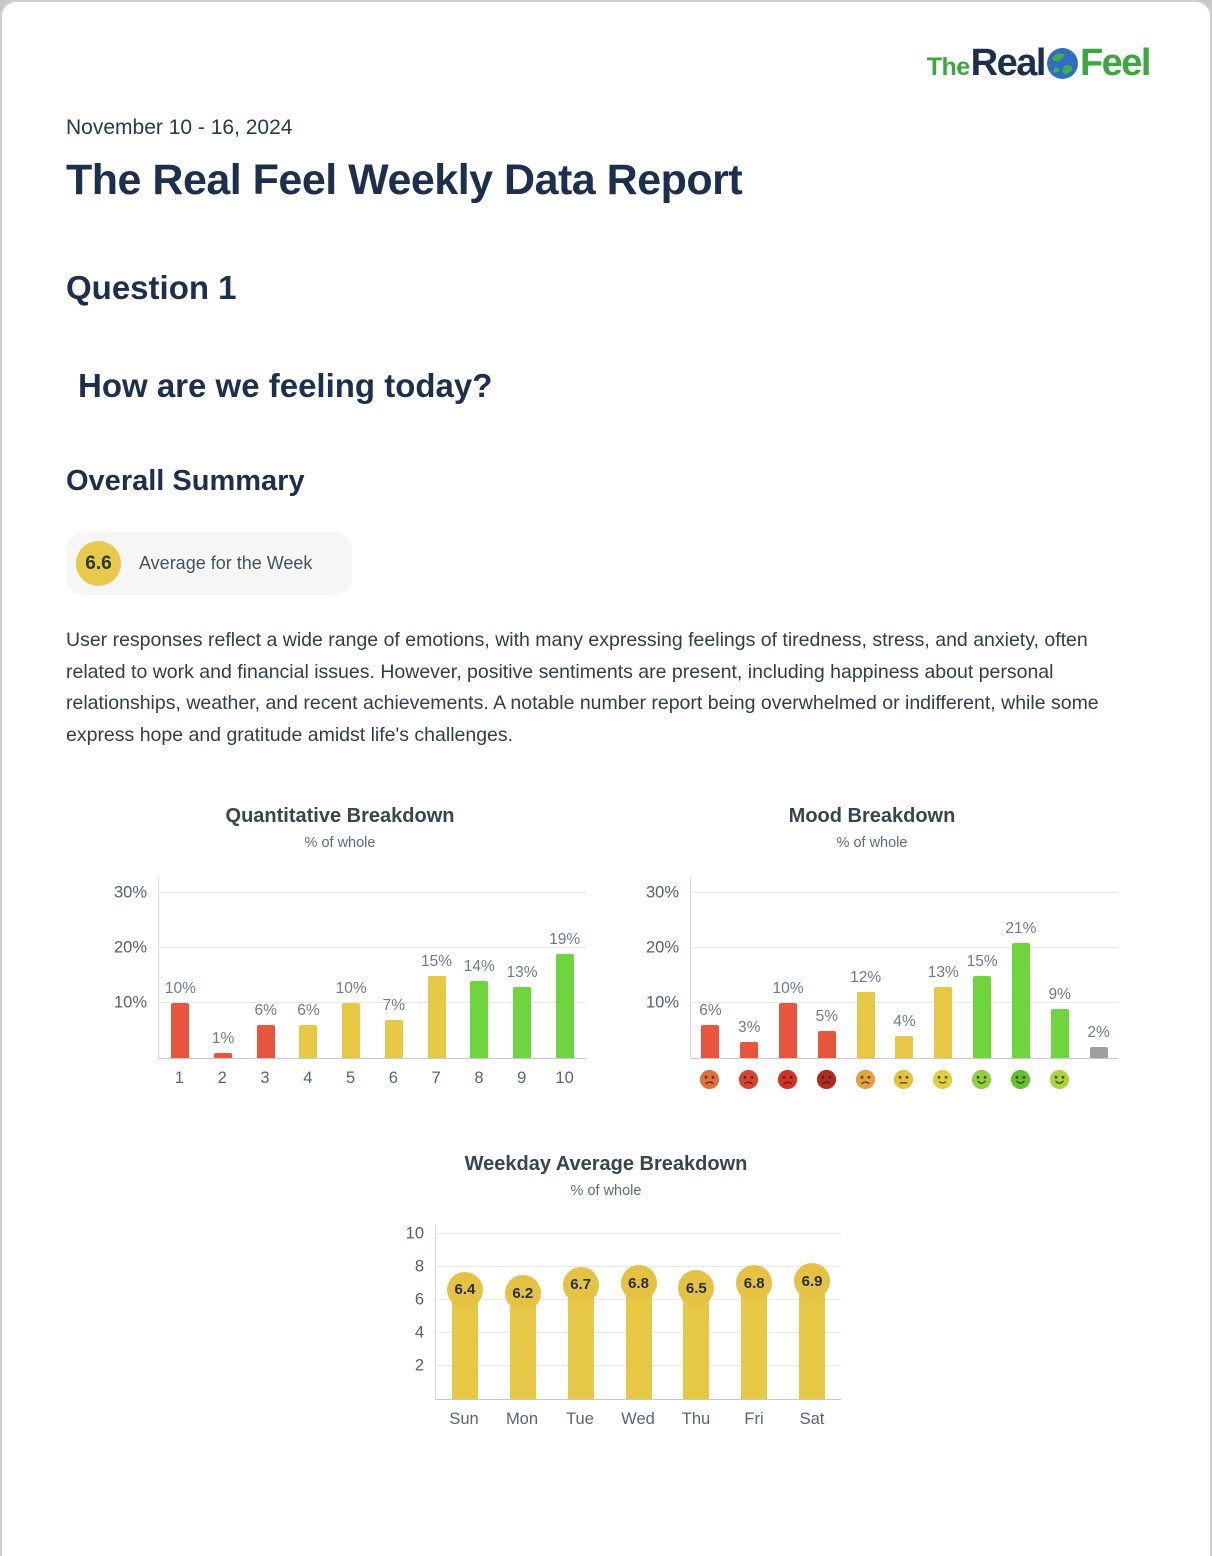 This screenshot has width=1212, height=1556. I want to click on x-axis-label: Thu, so click(696, 1419).